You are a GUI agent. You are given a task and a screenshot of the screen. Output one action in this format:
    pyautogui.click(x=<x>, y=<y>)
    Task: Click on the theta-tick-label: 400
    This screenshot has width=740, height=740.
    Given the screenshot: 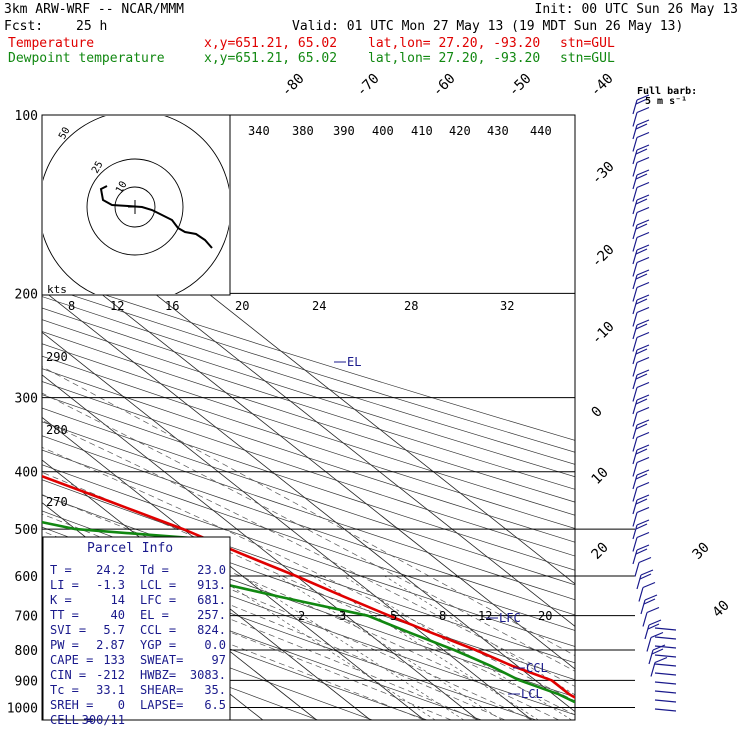 What is the action you would take?
    pyautogui.click(x=383, y=131)
    